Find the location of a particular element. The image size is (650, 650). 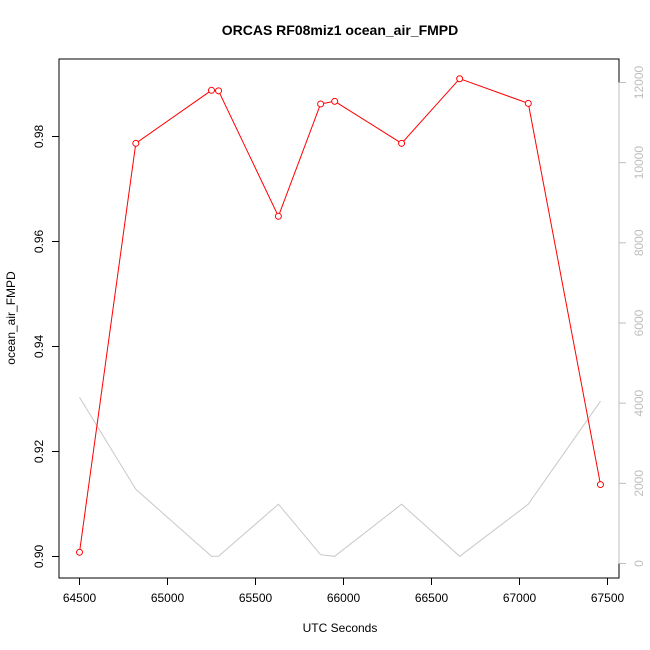

y2-tick-label: 6000 is located at coordinates (639, 322).